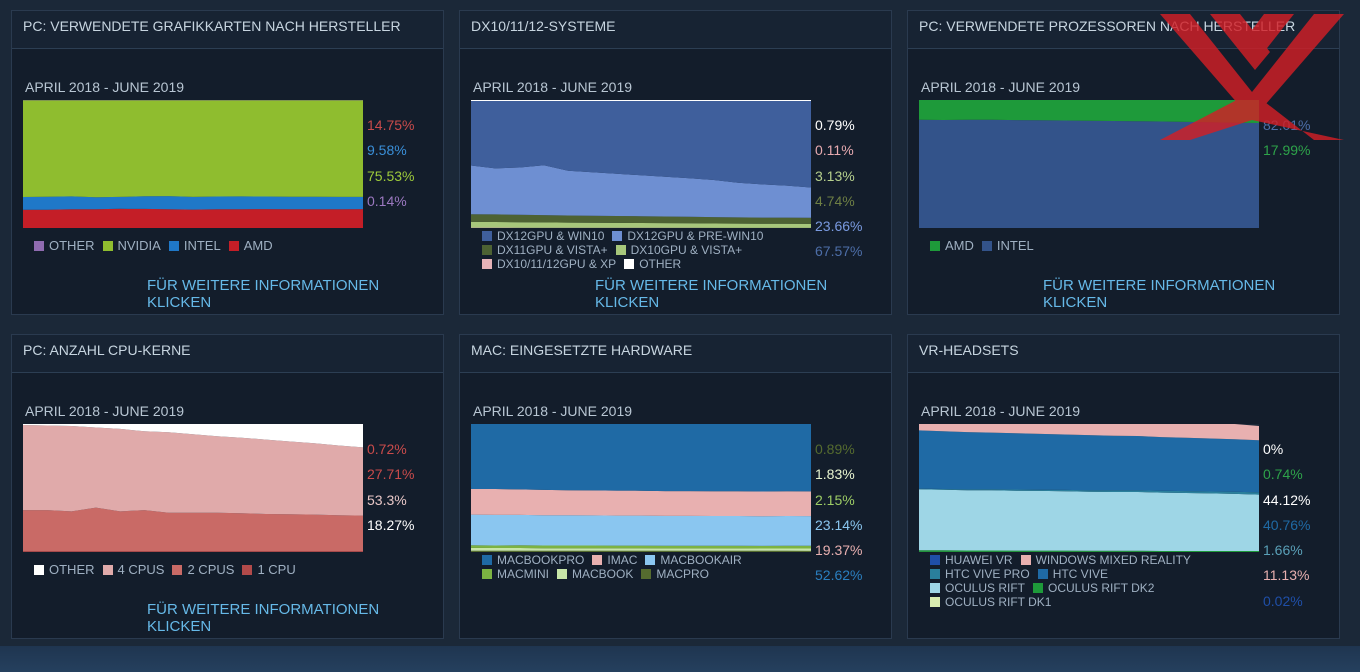 The width and height of the screenshot is (1360, 672). Describe the element at coordinates (1252, 77) in the screenshot. I see `watermark-logo` at that location.